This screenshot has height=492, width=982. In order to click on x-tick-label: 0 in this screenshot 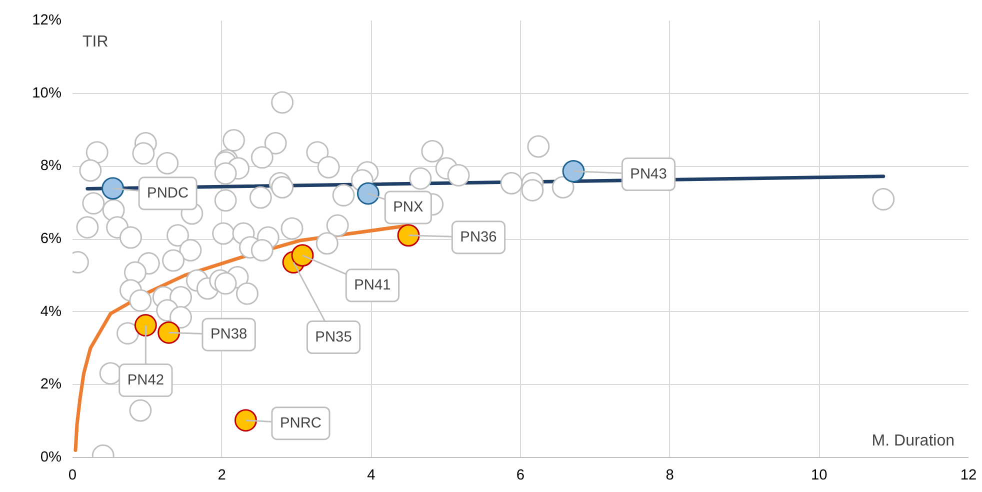, I will do `click(72, 476)`.